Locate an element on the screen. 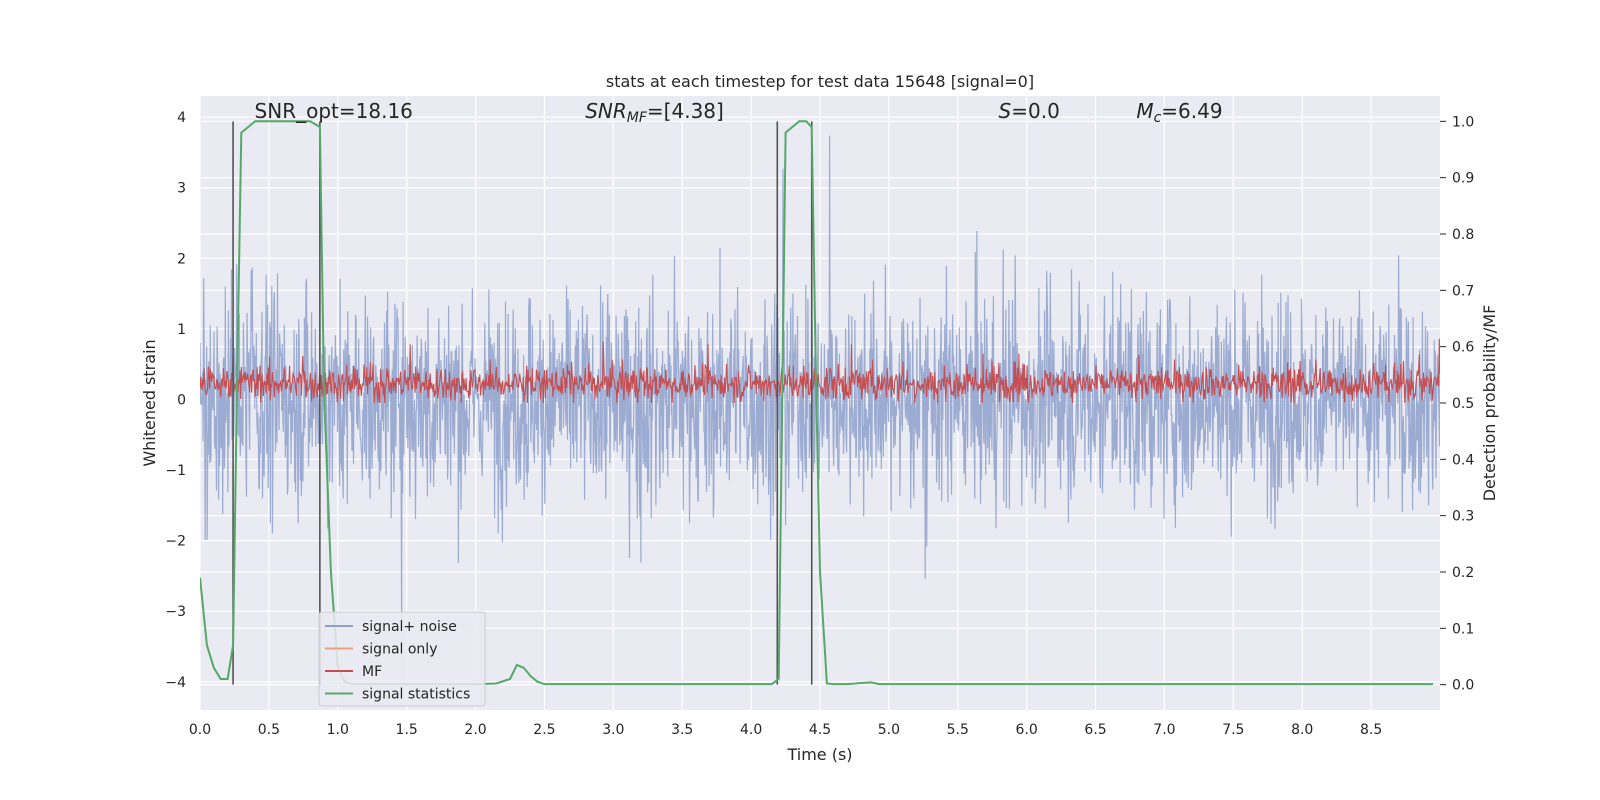 Image resolution: width=1600 pixels, height=800 pixels. x-tick-label: 8.5 is located at coordinates (1371, 730).